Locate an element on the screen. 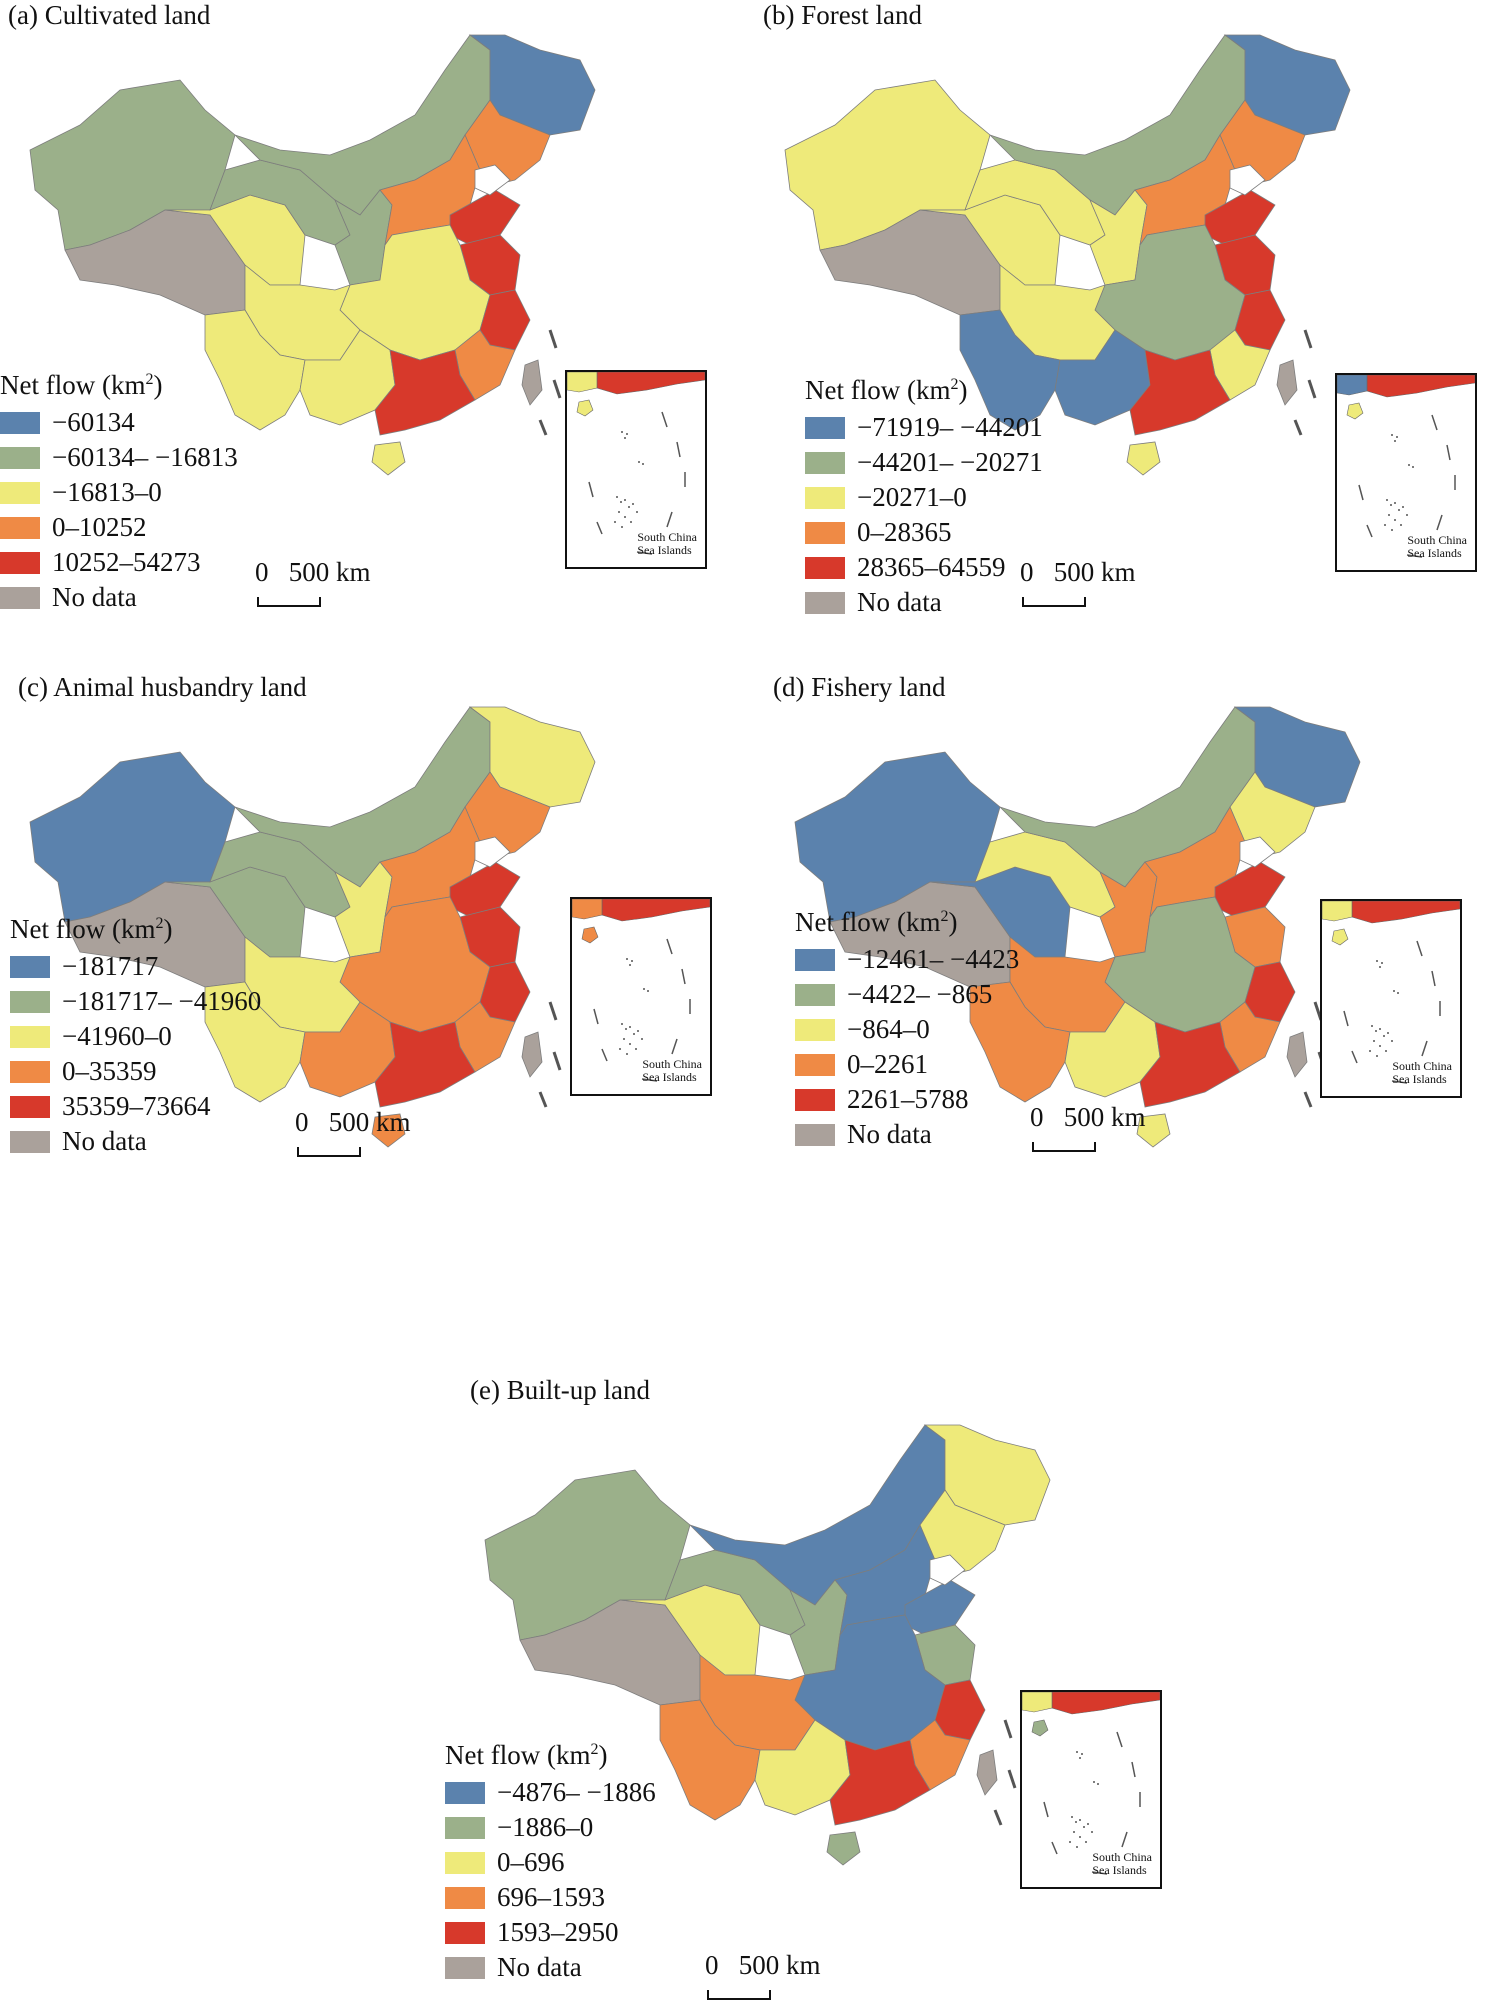 Image resolution: width=1500 pixels, height=2015 pixels. legend-label: 0–35359 is located at coordinates (109, 1071).